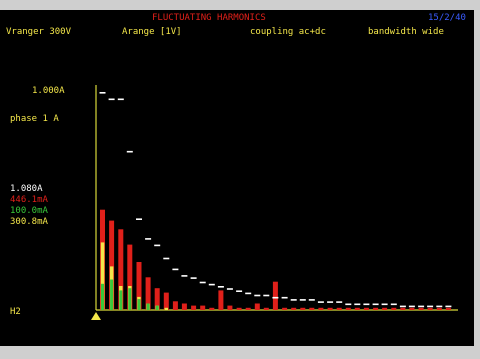 This screenshot has height=359, width=480. Describe the element at coordinates (48, 91) in the screenshot. I see `scale-top-label: 1.000A` at that location.